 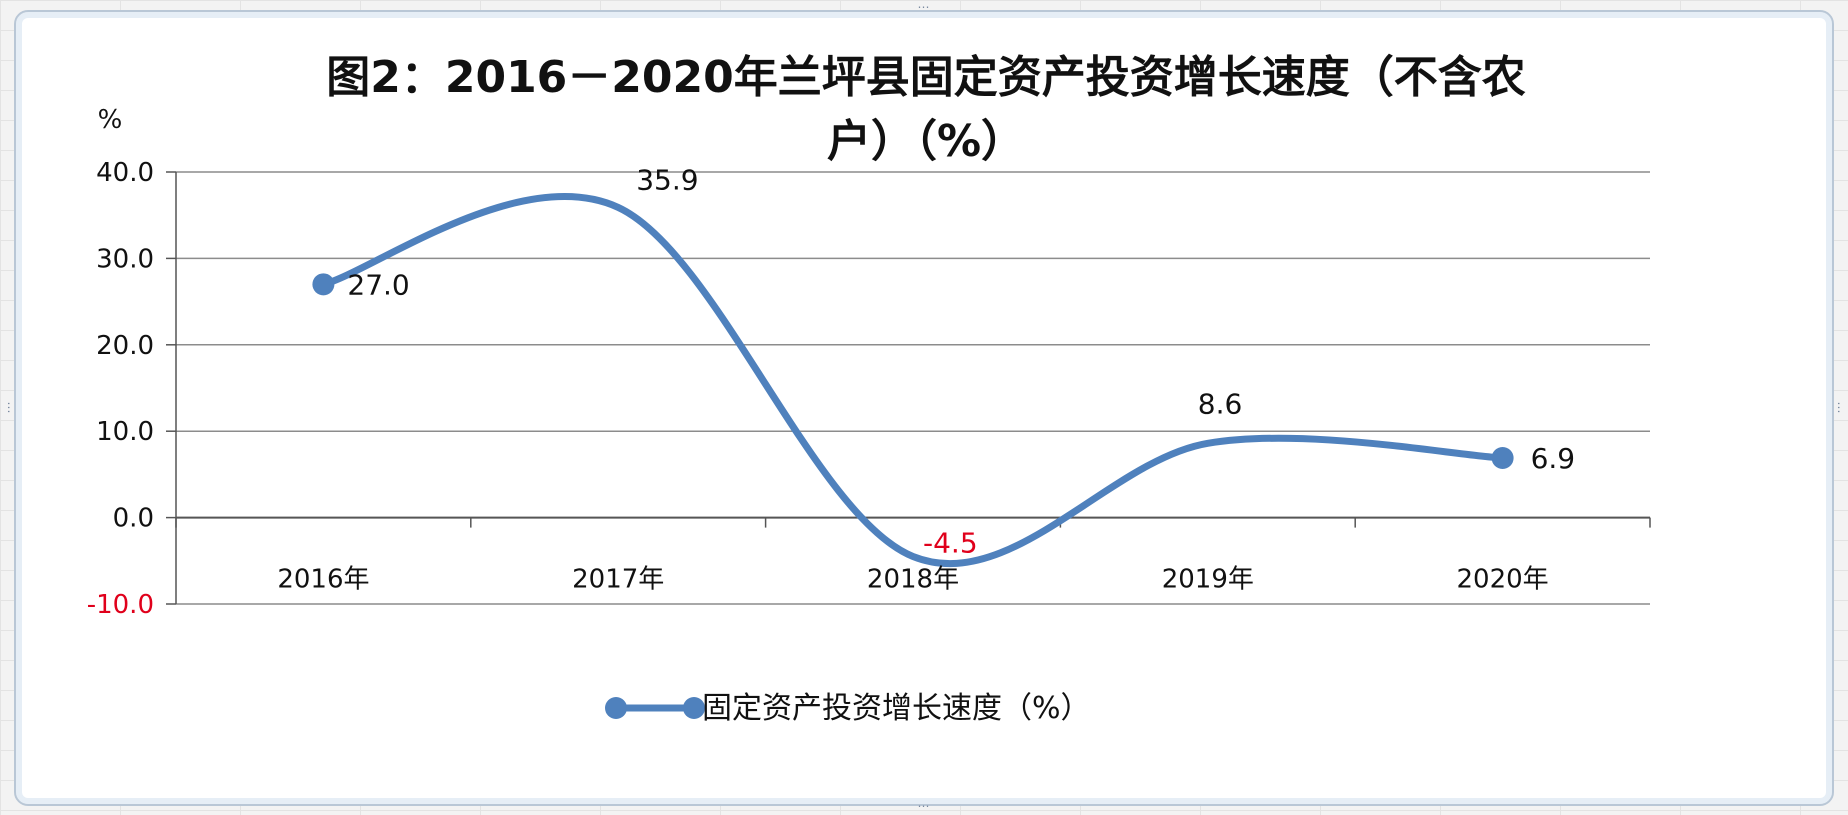 I want to click on x-tick-label: 2020年, so click(x=1503, y=580).